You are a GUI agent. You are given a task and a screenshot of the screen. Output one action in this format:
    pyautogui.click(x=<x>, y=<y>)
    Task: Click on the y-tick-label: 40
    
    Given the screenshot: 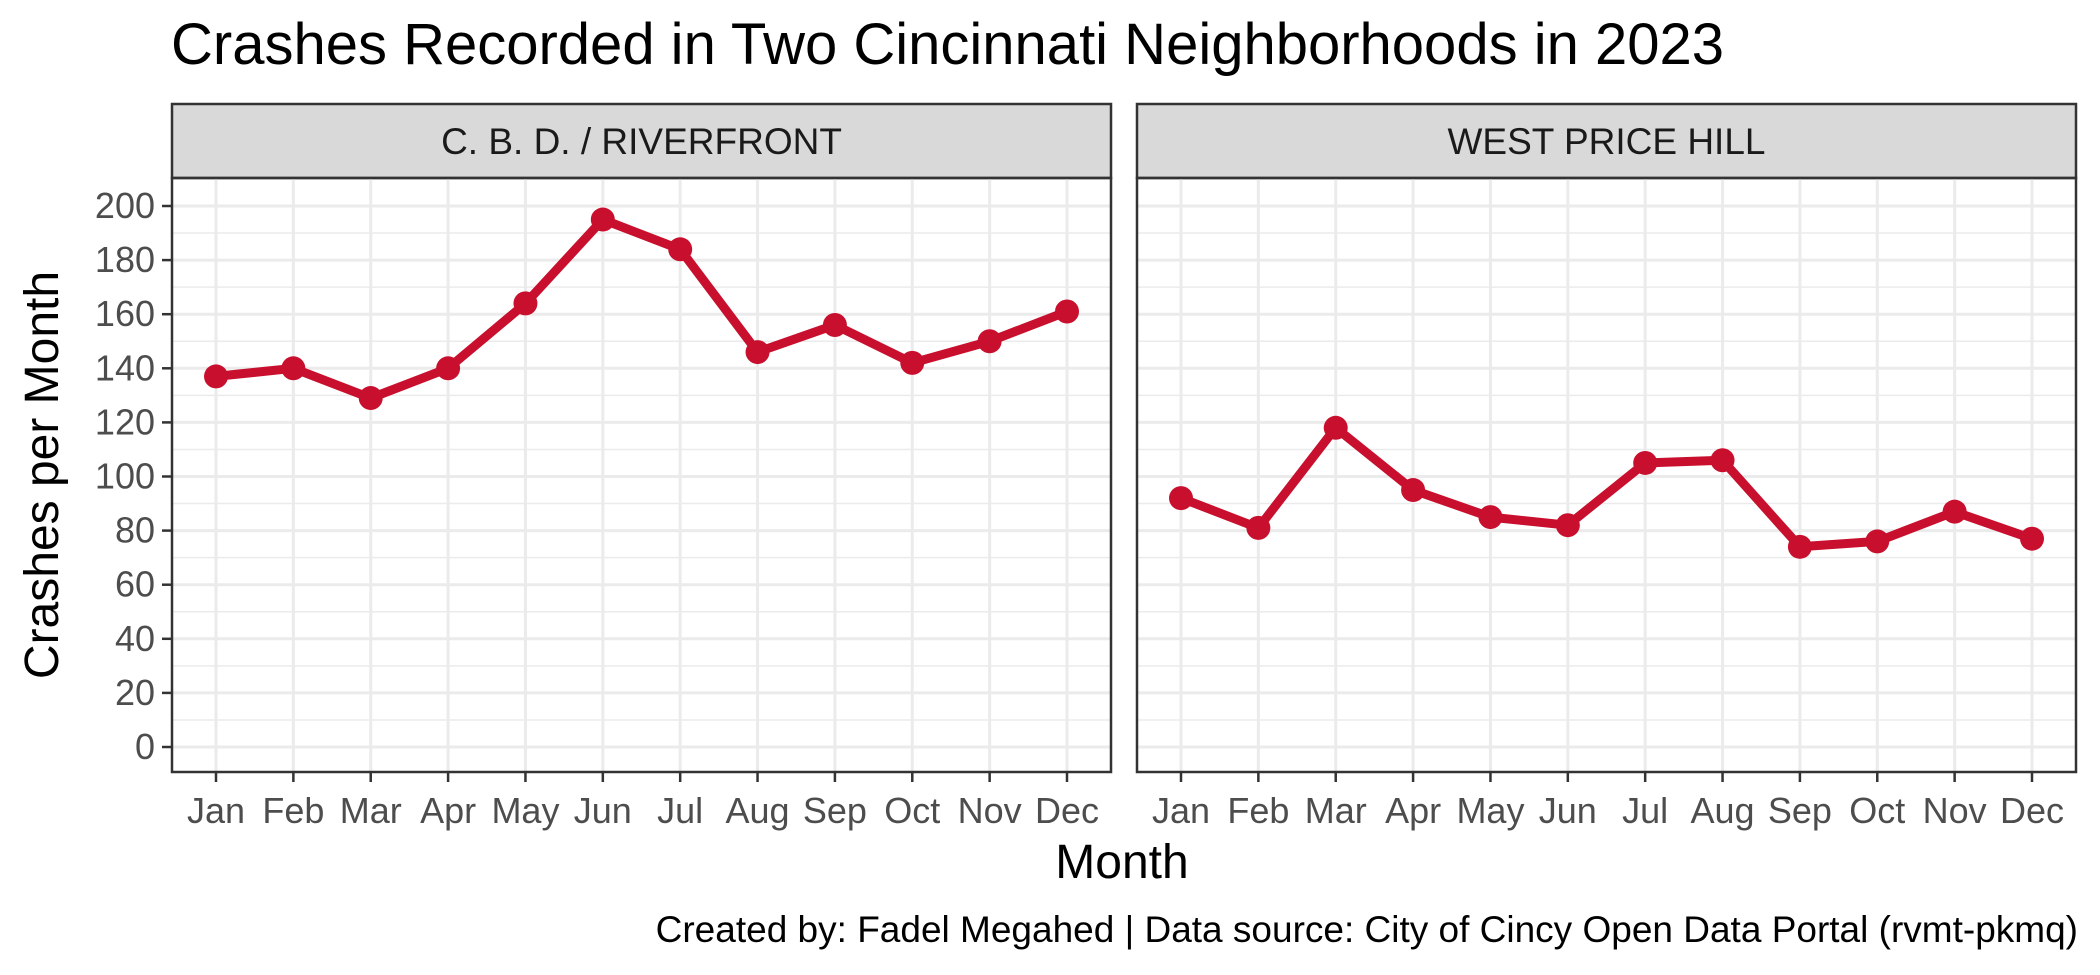 What is the action you would take?
    pyautogui.click(x=135, y=638)
    